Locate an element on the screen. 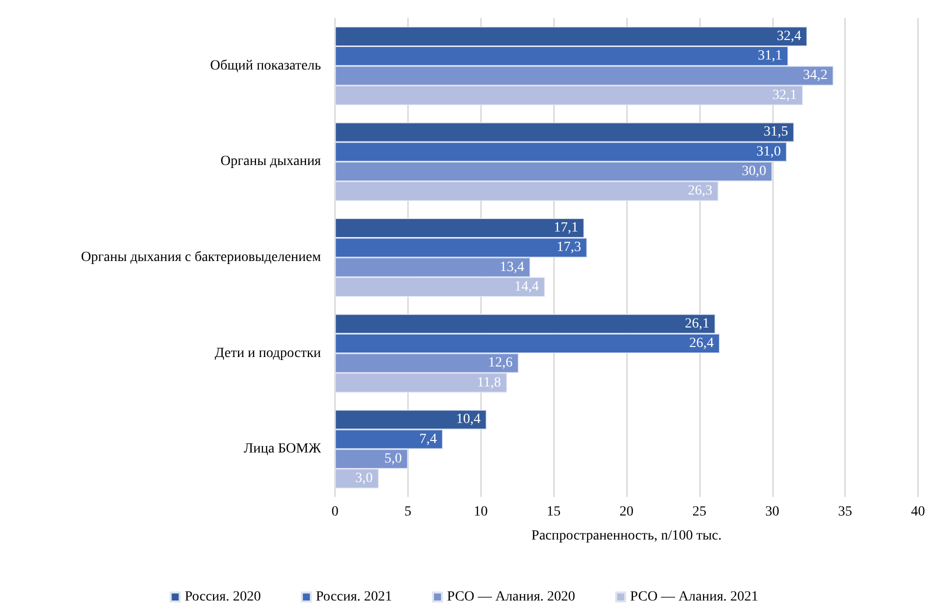 This screenshot has width=928, height=609. data-label: 14,4 is located at coordinates (526, 286).